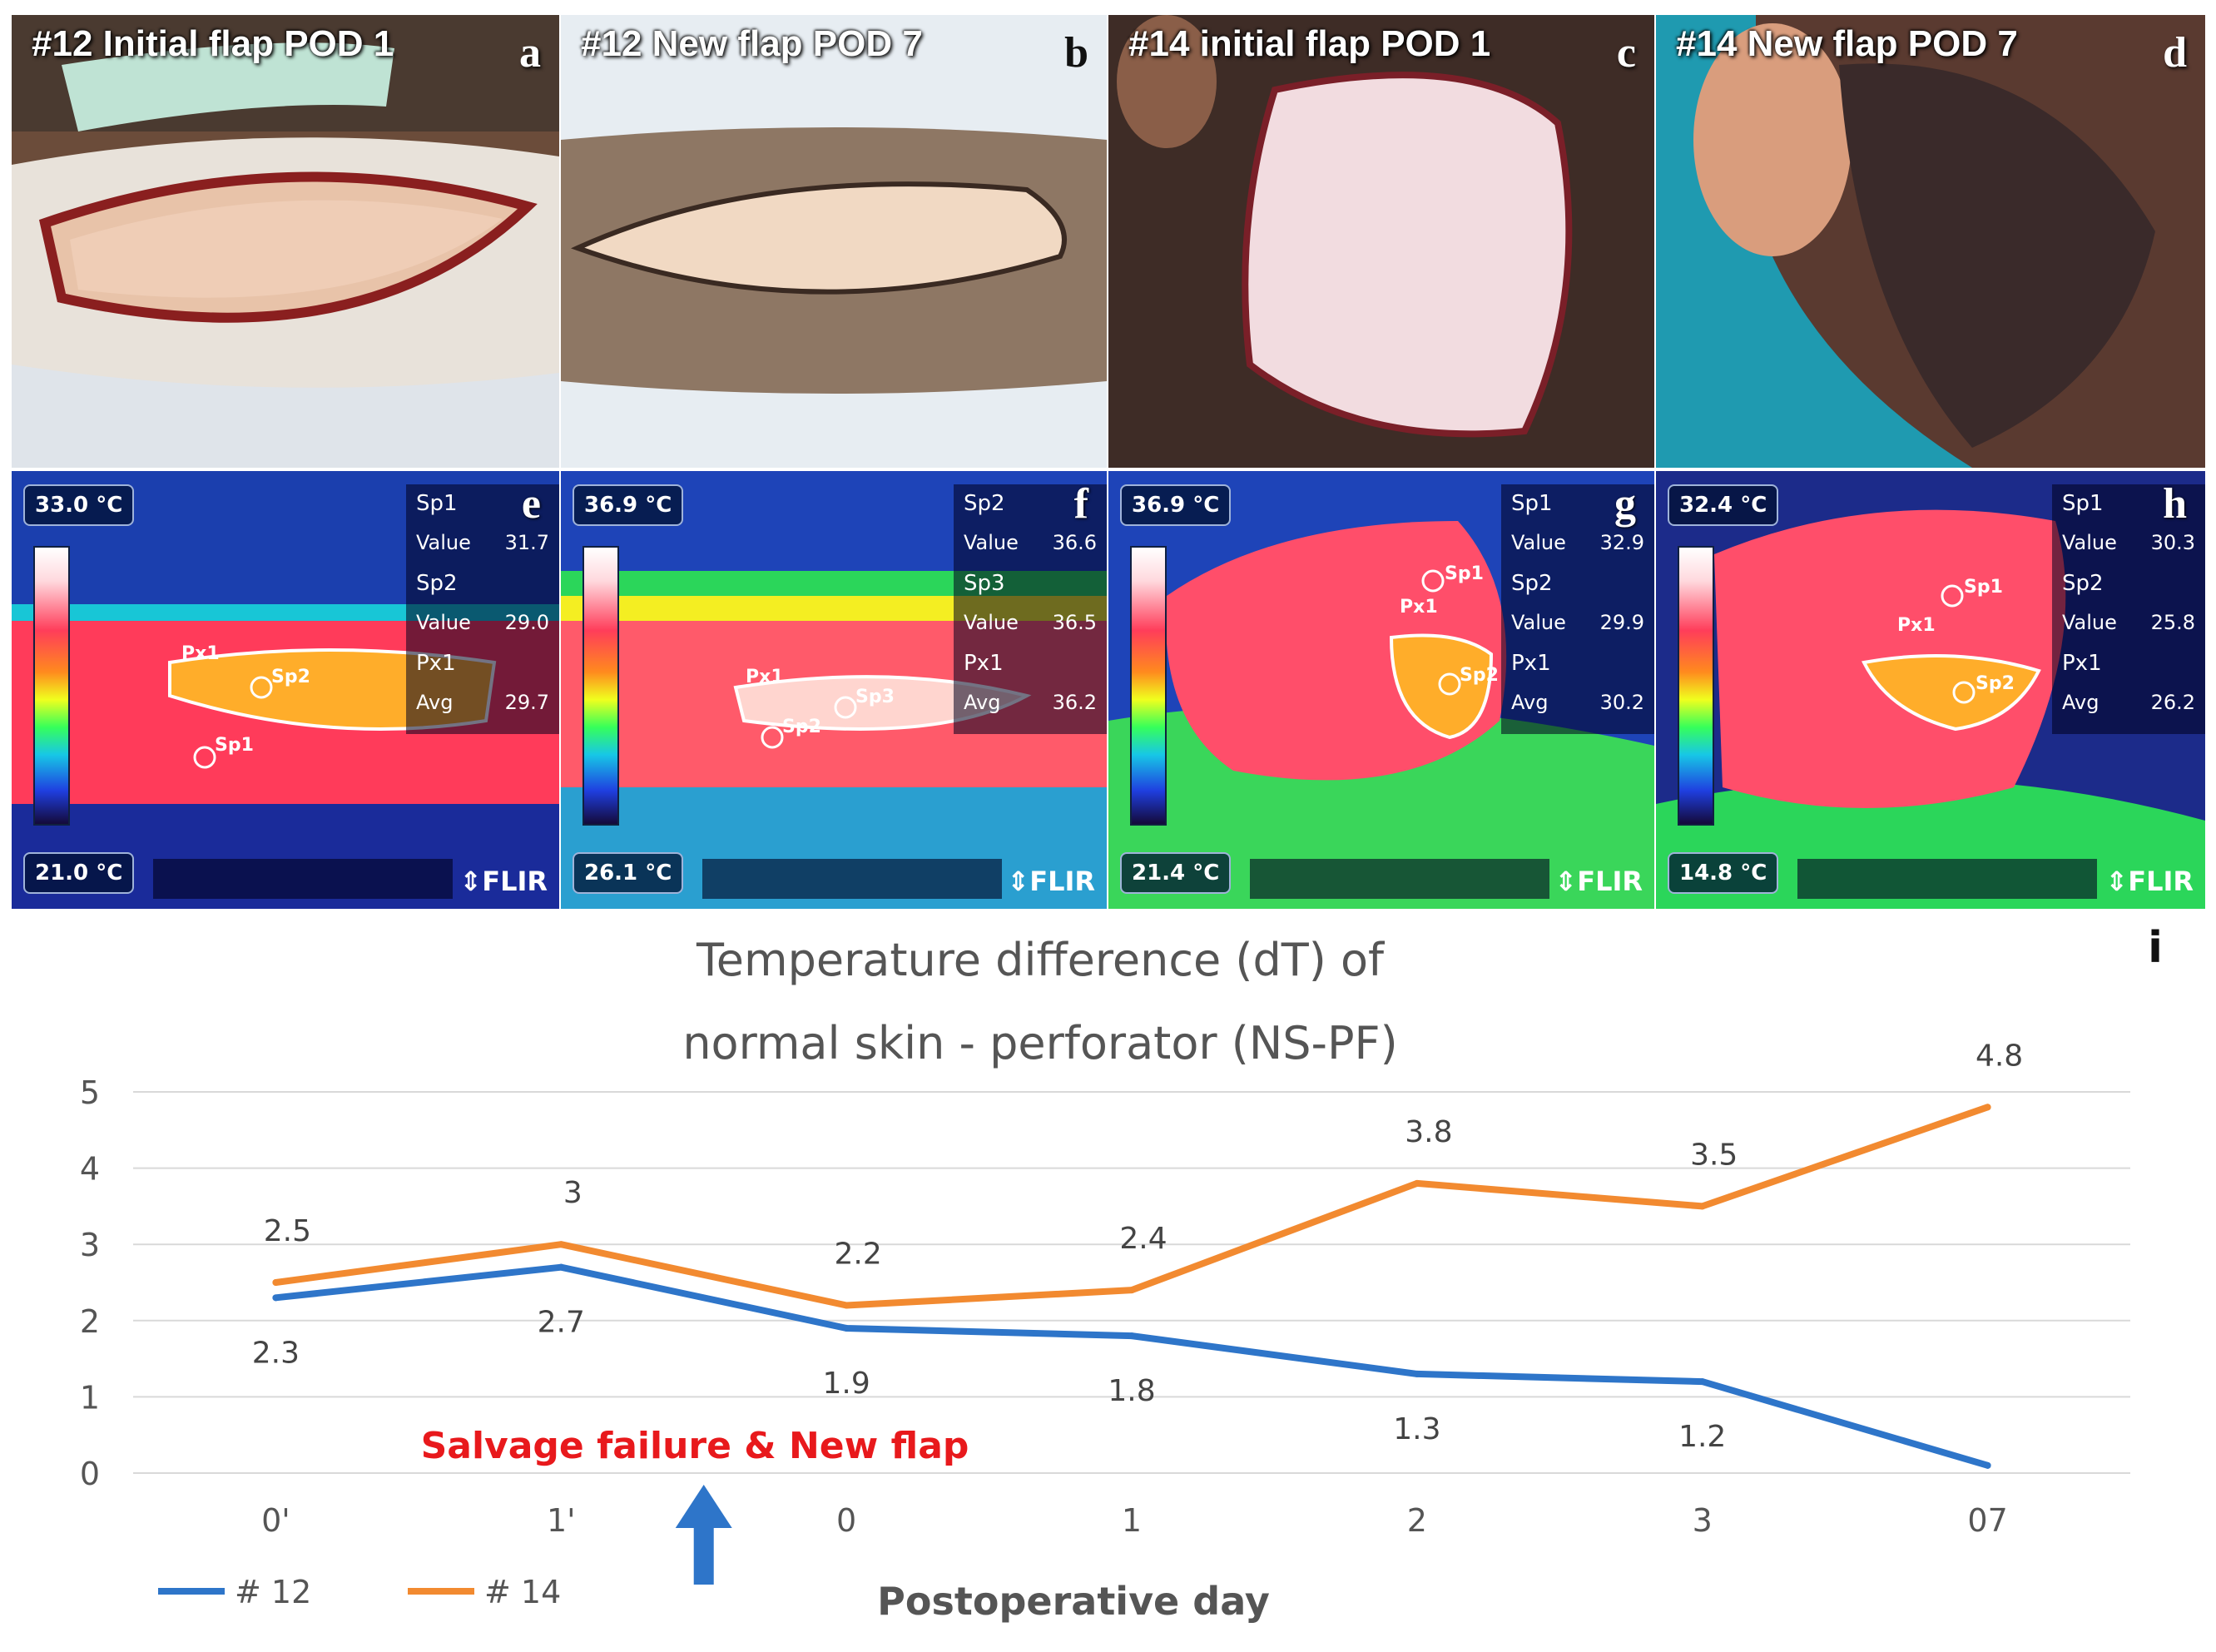 This screenshot has width=2216, height=1652. I want to click on chart-title-line-2: normal skin - perforator (NS-PF), so click(1039, 1043).